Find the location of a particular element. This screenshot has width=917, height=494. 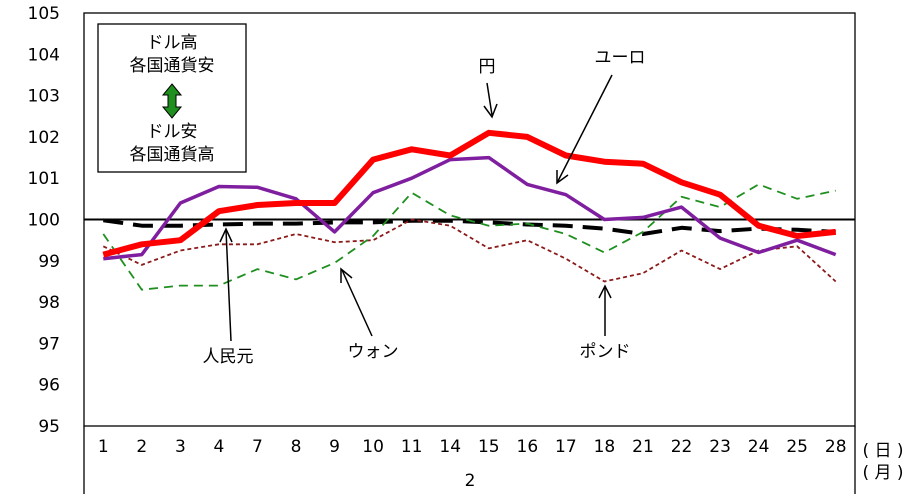

x-tick-label: 2 is located at coordinates (141, 447).